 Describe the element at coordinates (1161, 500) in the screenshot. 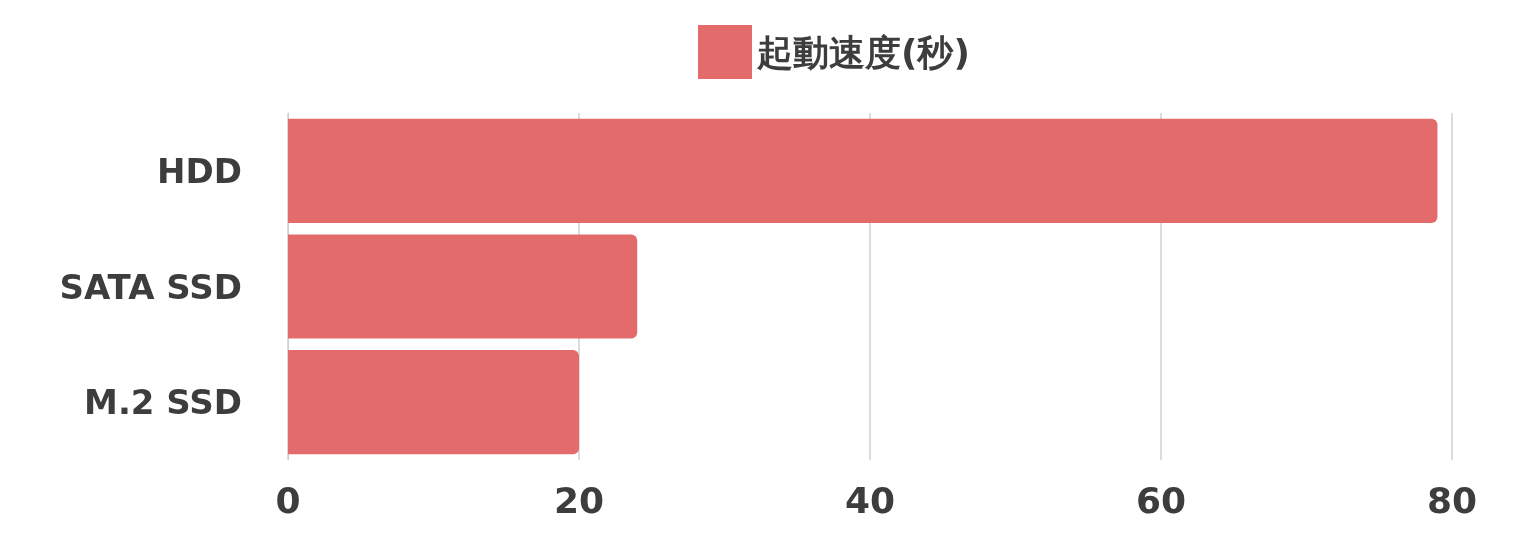

I see `x-tick-label: 60` at that location.